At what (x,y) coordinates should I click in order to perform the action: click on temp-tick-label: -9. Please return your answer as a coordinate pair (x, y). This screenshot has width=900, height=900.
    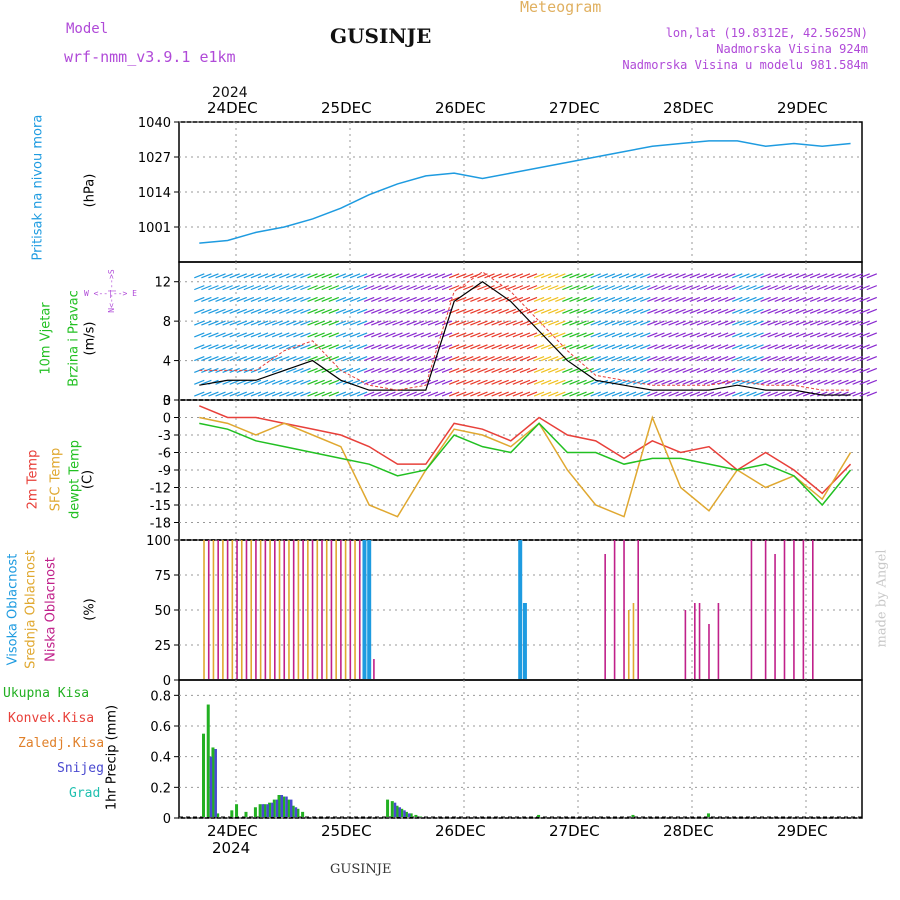
    Looking at the image, I should click on (164, 471).